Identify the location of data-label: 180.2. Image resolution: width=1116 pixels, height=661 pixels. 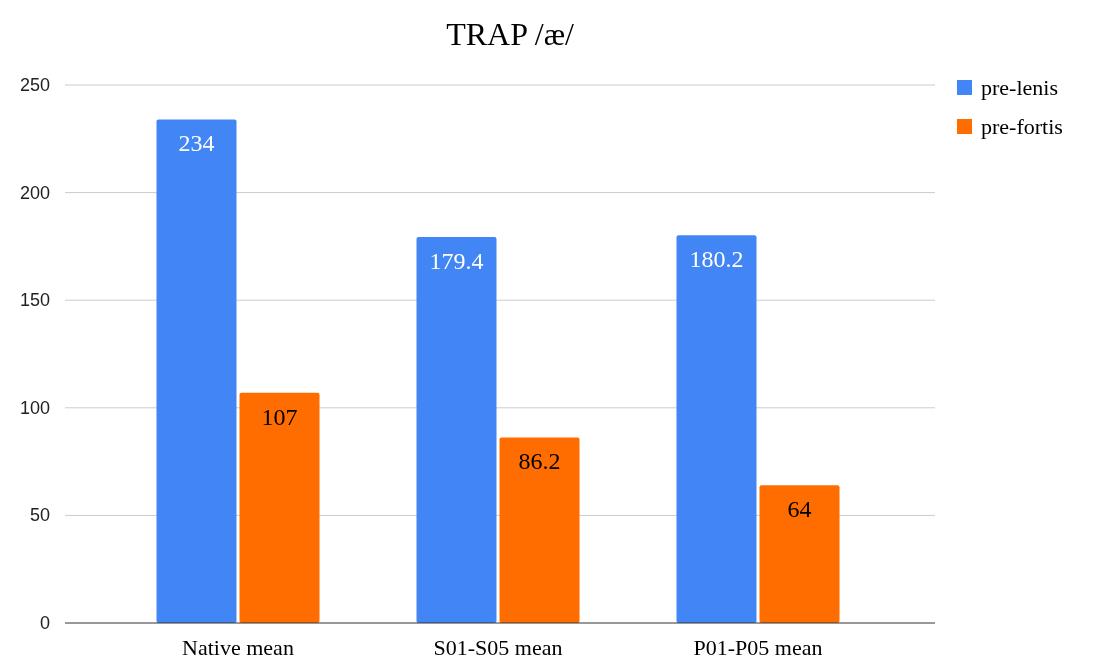
(716, 259).